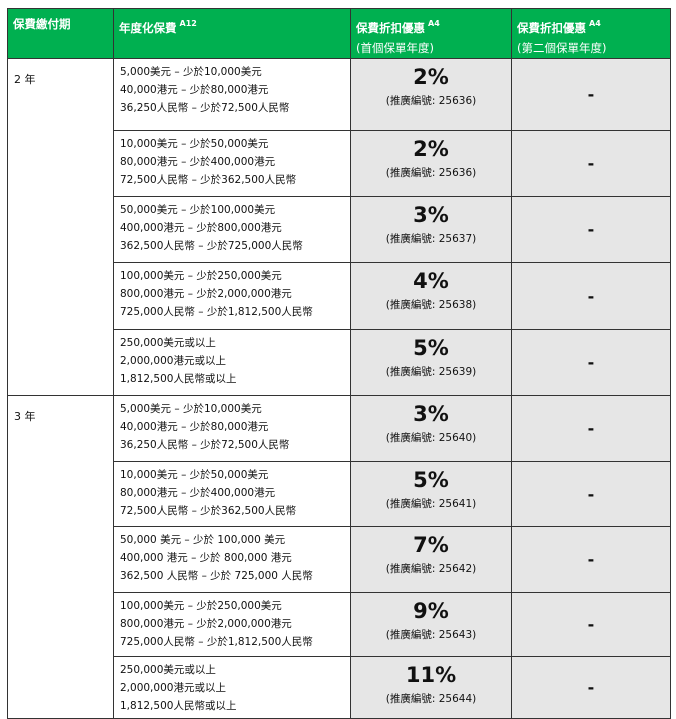  Describe the element at coordinates (431, 687) in the screenshot. I see `first-year-discount-cell: 11% (推廣編號: 25644)` at that location.